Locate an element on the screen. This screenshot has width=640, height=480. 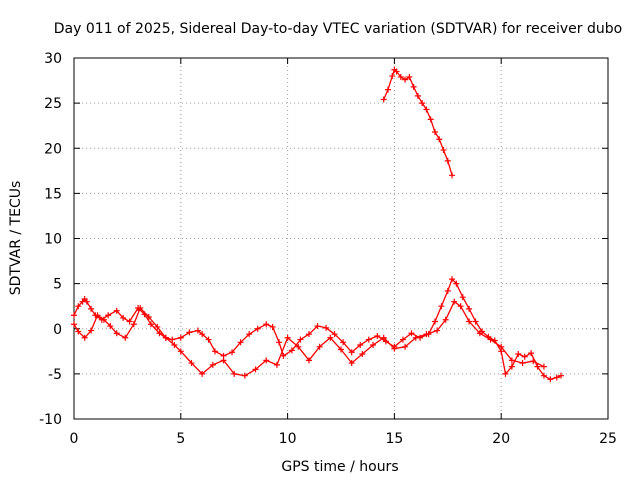
x-axis-label: GPS time / hours is located at coordinates (339, 467).